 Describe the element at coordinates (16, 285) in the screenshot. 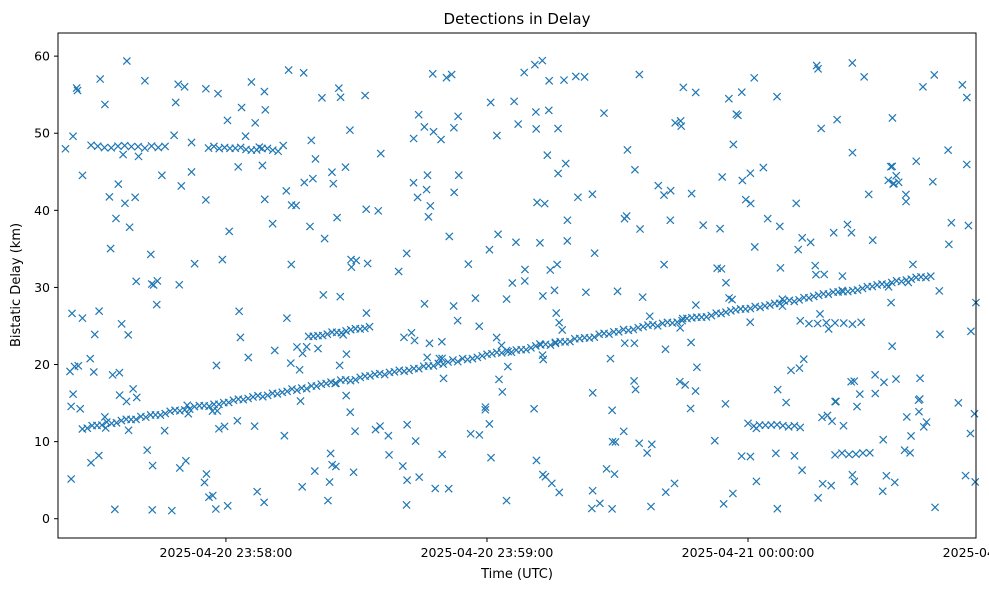

I see `y-axis-label: Bistatic Delay (km)` at that location.